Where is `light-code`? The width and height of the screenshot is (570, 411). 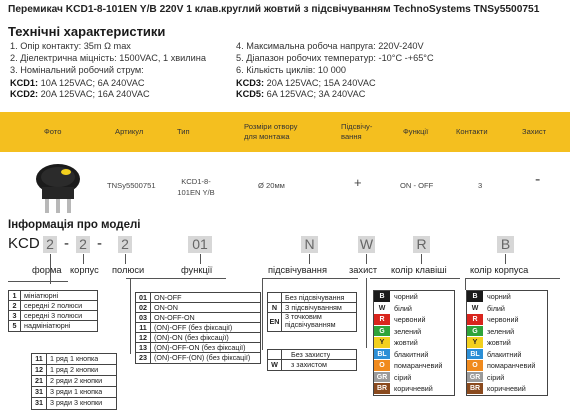
light-code is located at coordinates (275, 297).